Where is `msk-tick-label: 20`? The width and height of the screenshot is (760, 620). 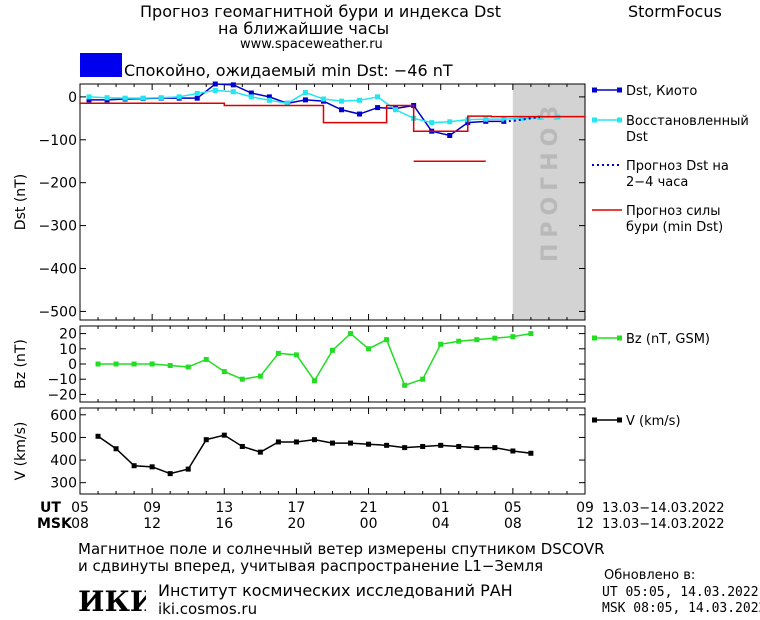
msk-tick-label: 20 is located at coordinates (297, 524).